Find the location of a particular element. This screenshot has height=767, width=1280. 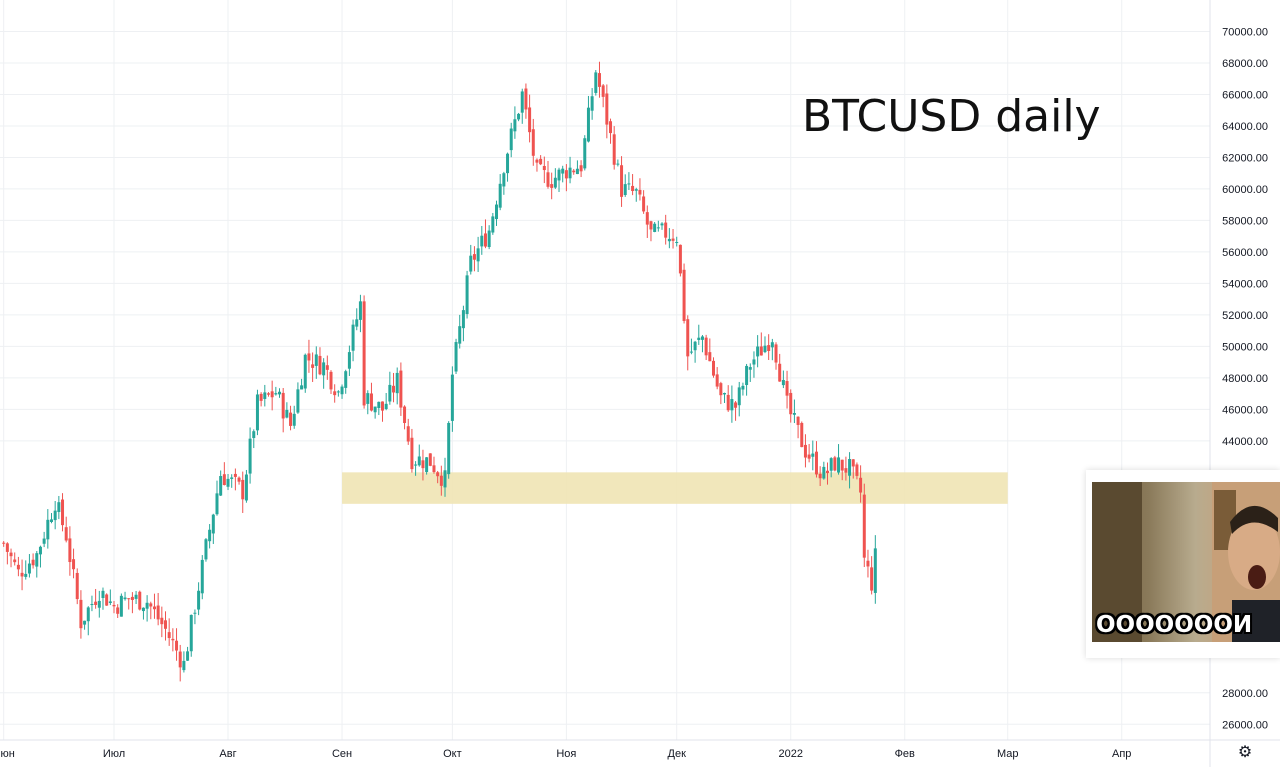

gear-icon: ⚙ is located at coordinates (1245, 752).